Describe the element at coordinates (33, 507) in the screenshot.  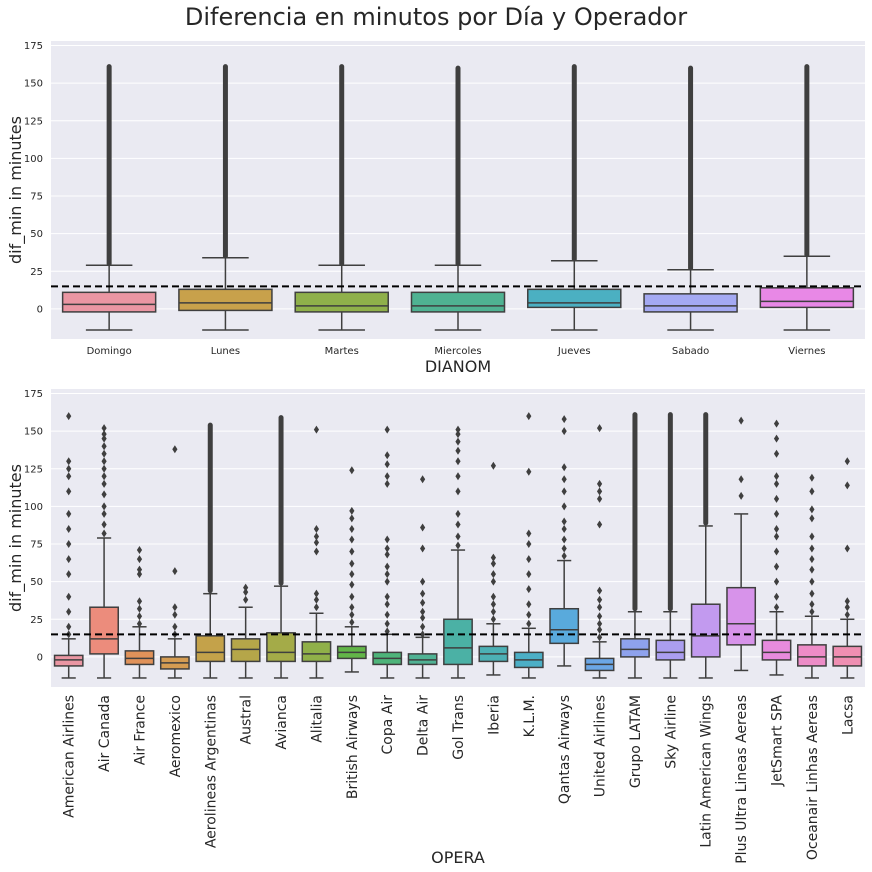
I see `y-tick-label: 100` at that location.